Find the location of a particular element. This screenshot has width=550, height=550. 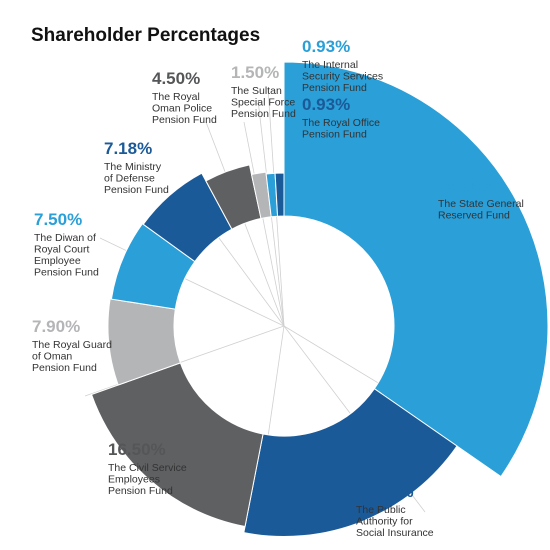

slice-percent: 7.18% is located at coordinates (128, 148).